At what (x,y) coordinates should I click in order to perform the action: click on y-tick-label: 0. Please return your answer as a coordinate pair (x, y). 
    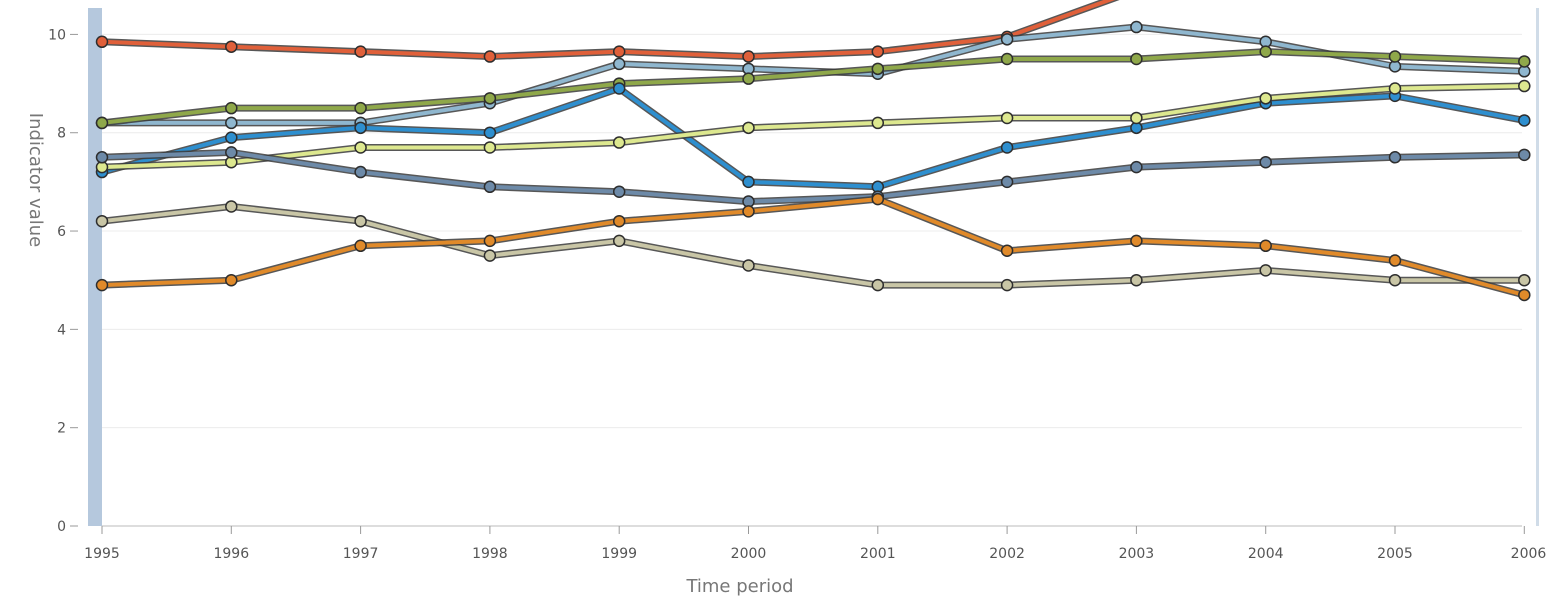
    Looking at the image, I should click on (61, 527).